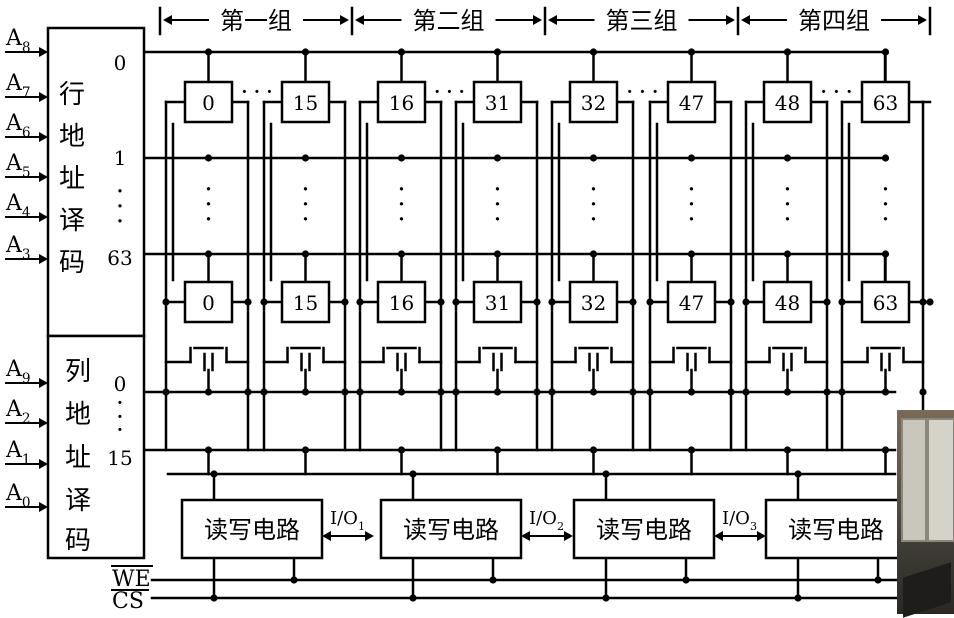 This screenshot has width=954, height=618. I want to click on group-label-1: 第一组, so click(256, 21).